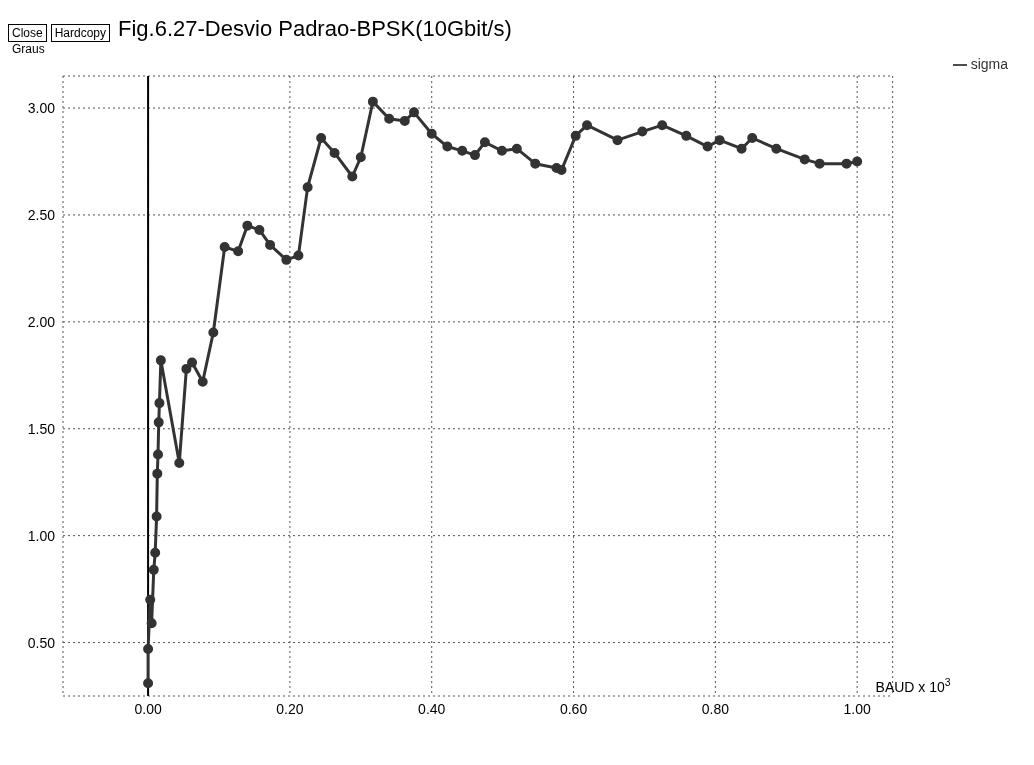  Describe the element at coordinates (573, 708) in the screenshot. I see `x-tick-label: 0.60` at that location.